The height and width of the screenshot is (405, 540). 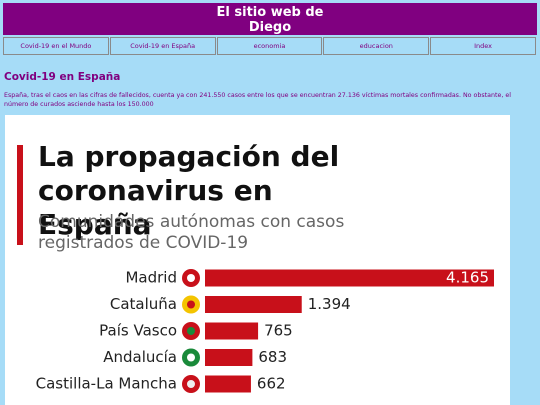 What do you see at coordinates (151, 278) in the screenshot?
I see `category-label: Madrid` at bounding box center [151, 278].